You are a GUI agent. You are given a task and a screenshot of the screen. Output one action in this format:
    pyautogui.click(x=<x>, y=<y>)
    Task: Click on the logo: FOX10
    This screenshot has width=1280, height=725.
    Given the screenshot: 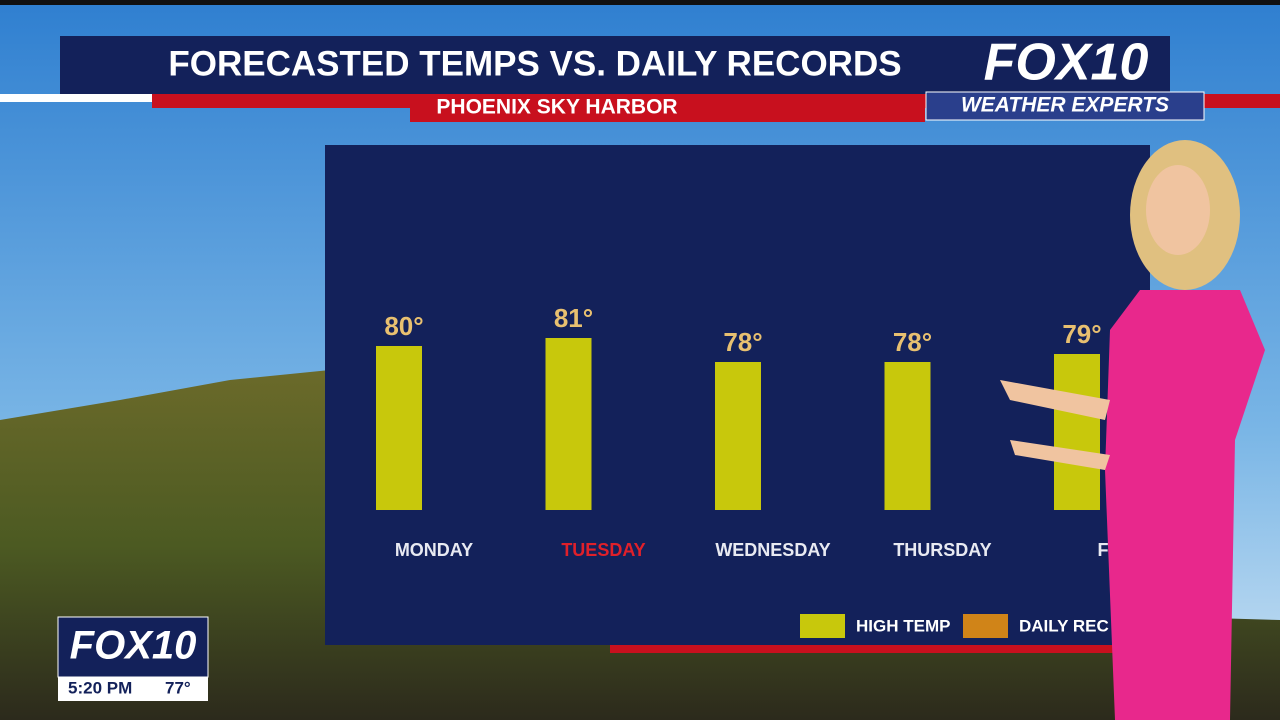 What is the action you would take?
    pyautogui.click(x=1066, y=63)
    